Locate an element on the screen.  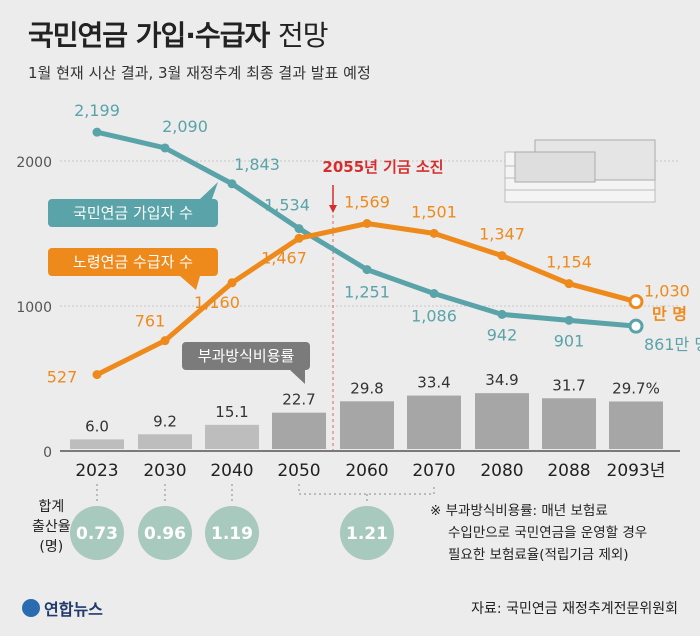
fertility-label: 합계 출산율 (명) is located at coordinates (51, 527).